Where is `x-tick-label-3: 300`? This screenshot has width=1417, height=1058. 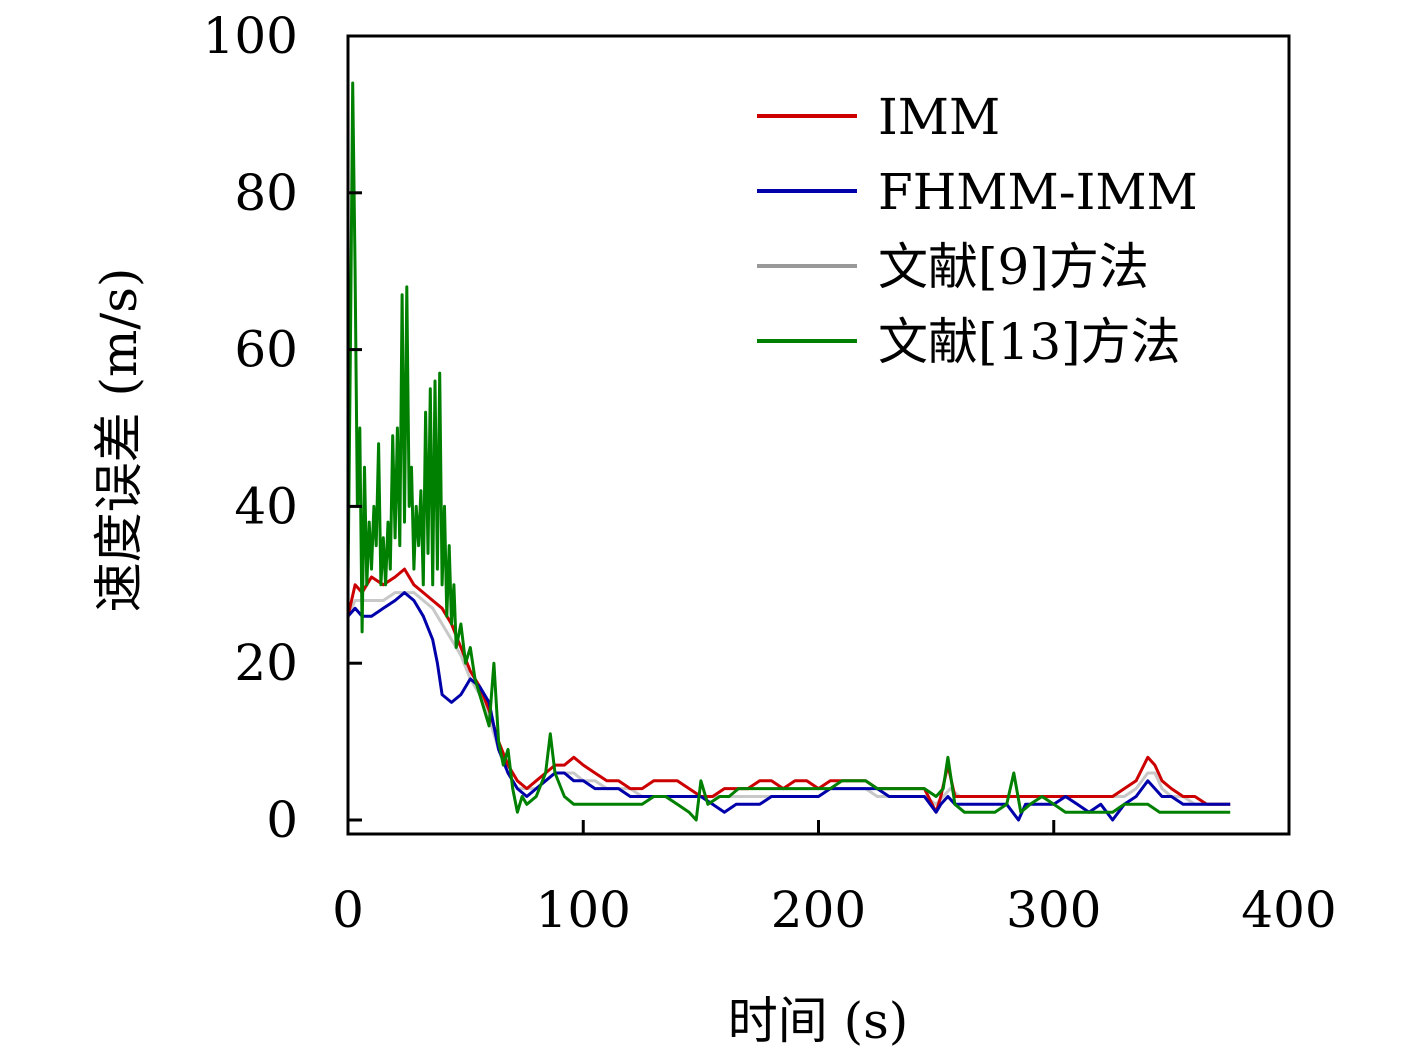 x-tick-label-3: 300 is located at coordinates (1053, 910).